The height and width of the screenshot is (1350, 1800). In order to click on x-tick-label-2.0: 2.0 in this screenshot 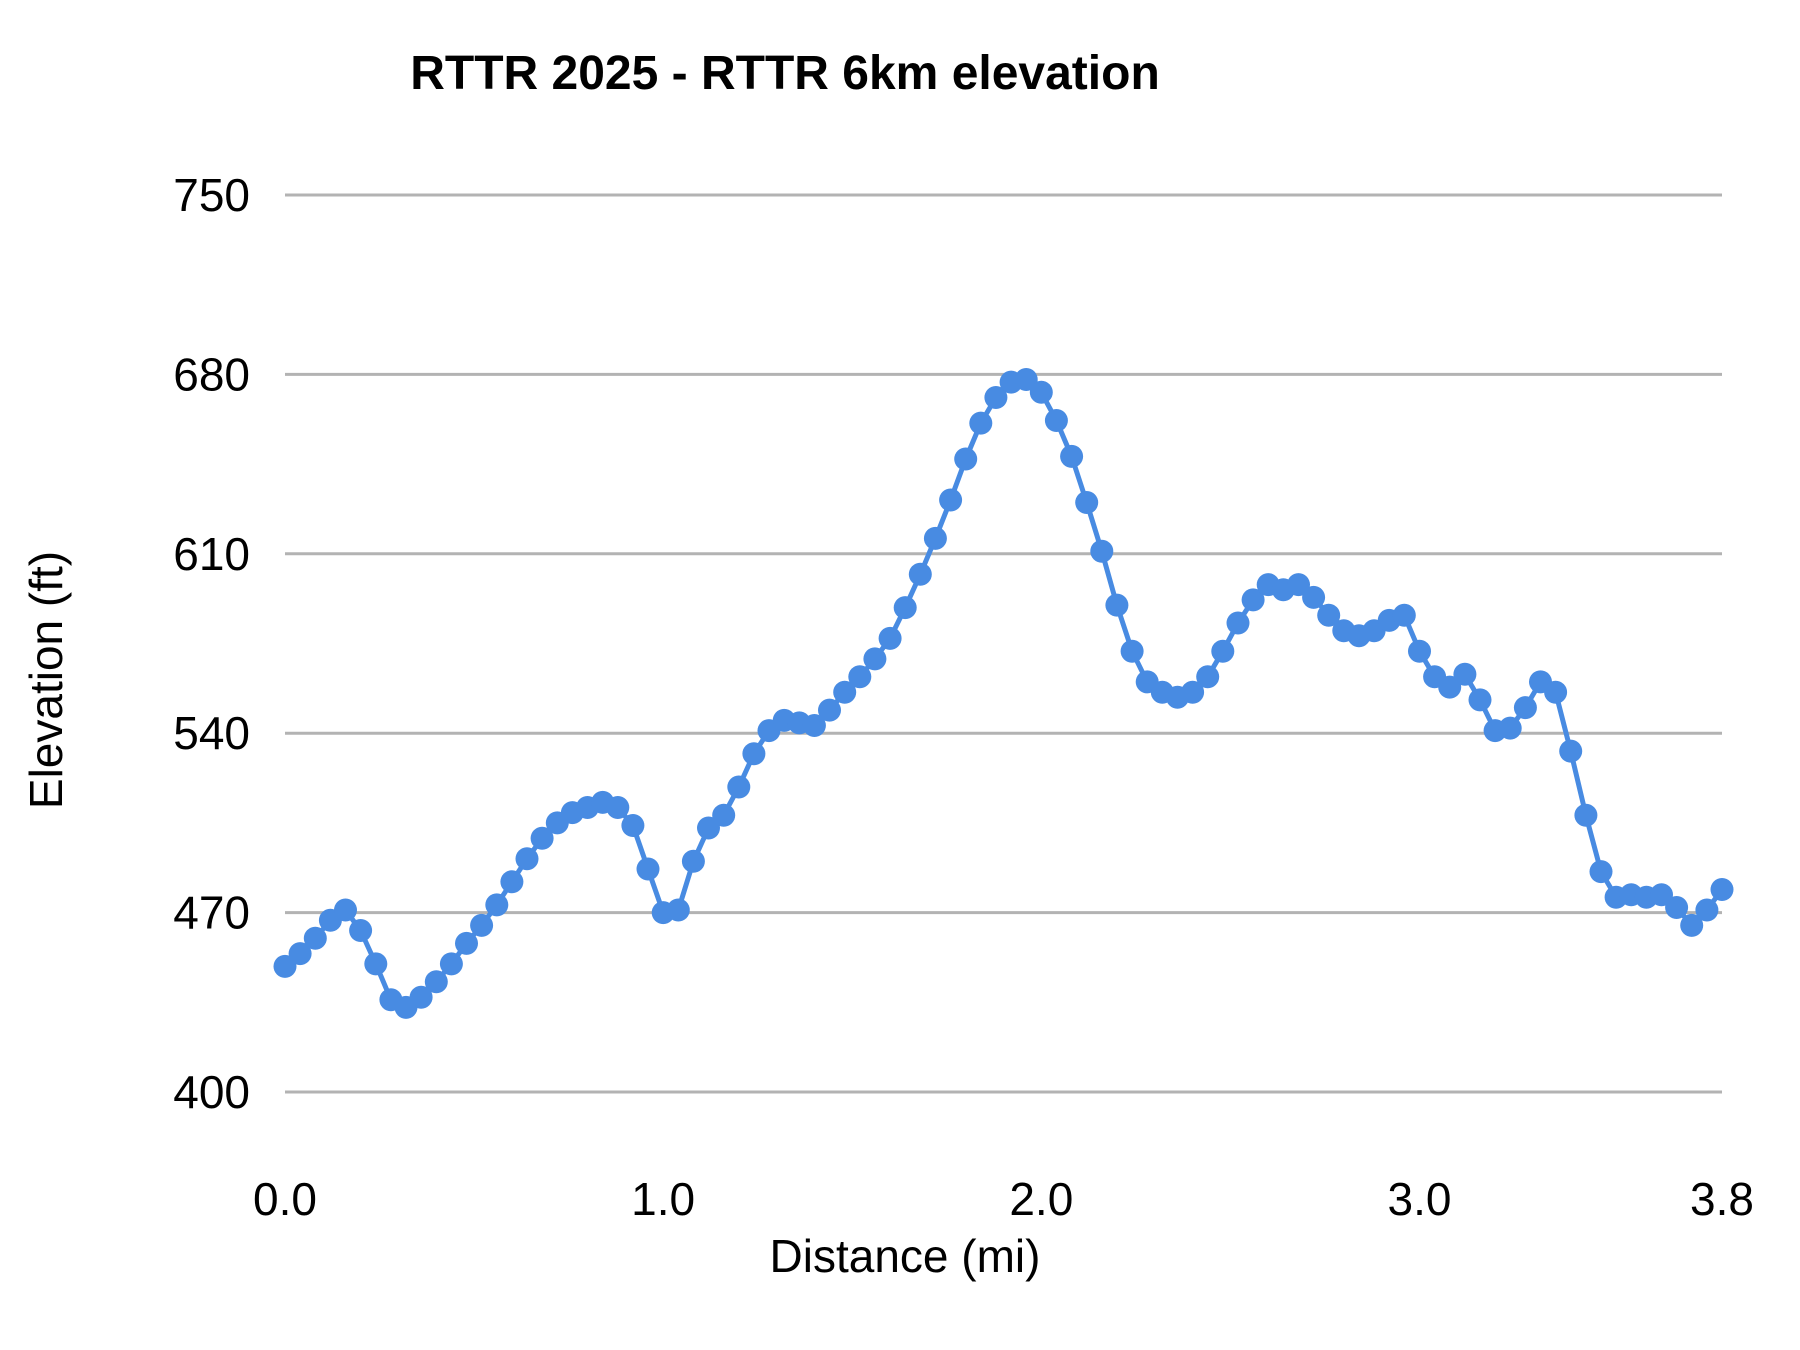, I will do `click(1041, 1199)`.